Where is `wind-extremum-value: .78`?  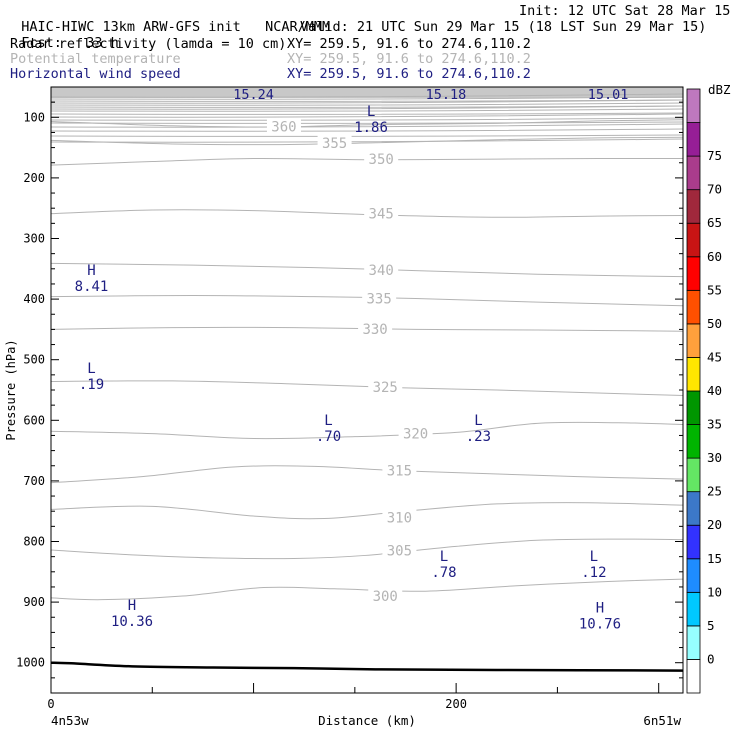
wind-extremum-value: .78 is located at coordinates (443, 573).